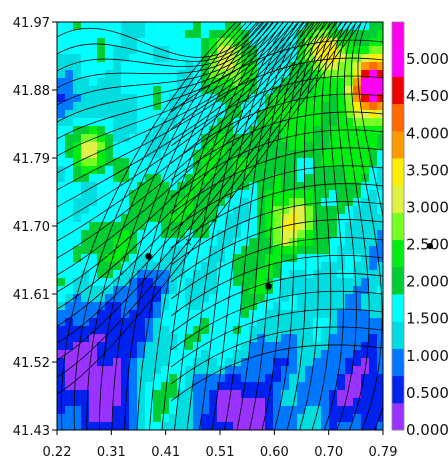  Describe the element at coordinates (328, 452) in the screenshot. I see `x-tick-label: 0.70` at that location.